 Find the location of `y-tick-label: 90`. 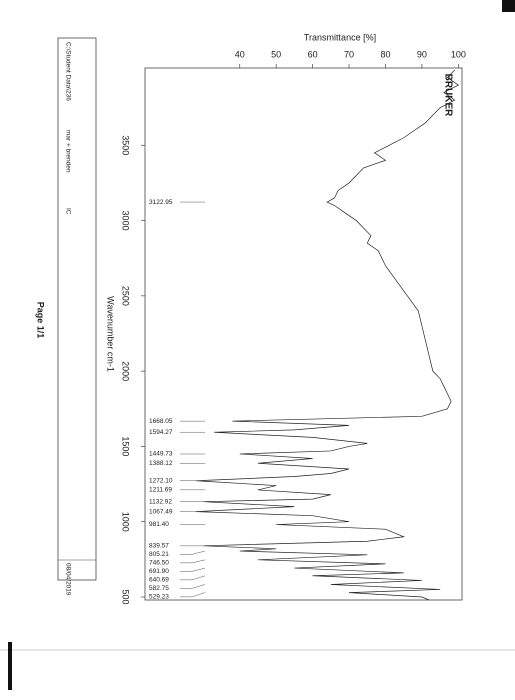

y-tick-label: 90 is located at coordinates (422, 54).